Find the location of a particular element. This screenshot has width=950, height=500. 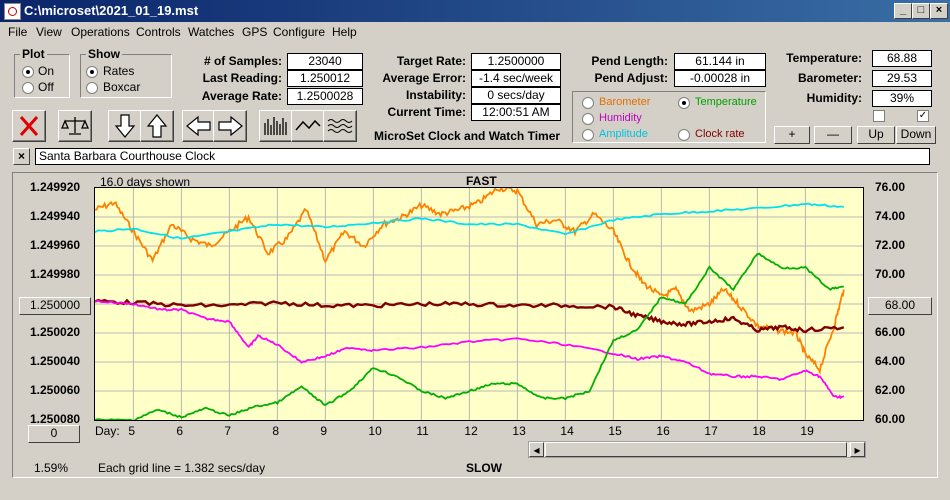

show-group: Show is located at coordinates (126, 72).